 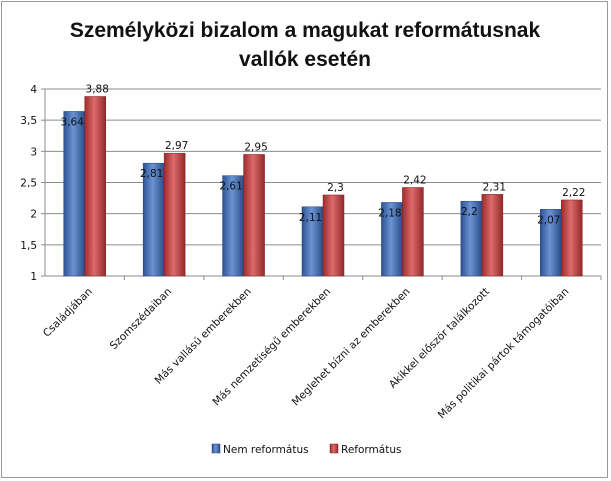 What do you see at coordinates (33, 215) in the screenshot?
I see `y-tick-label: 2` at bounding box center [33, 215].